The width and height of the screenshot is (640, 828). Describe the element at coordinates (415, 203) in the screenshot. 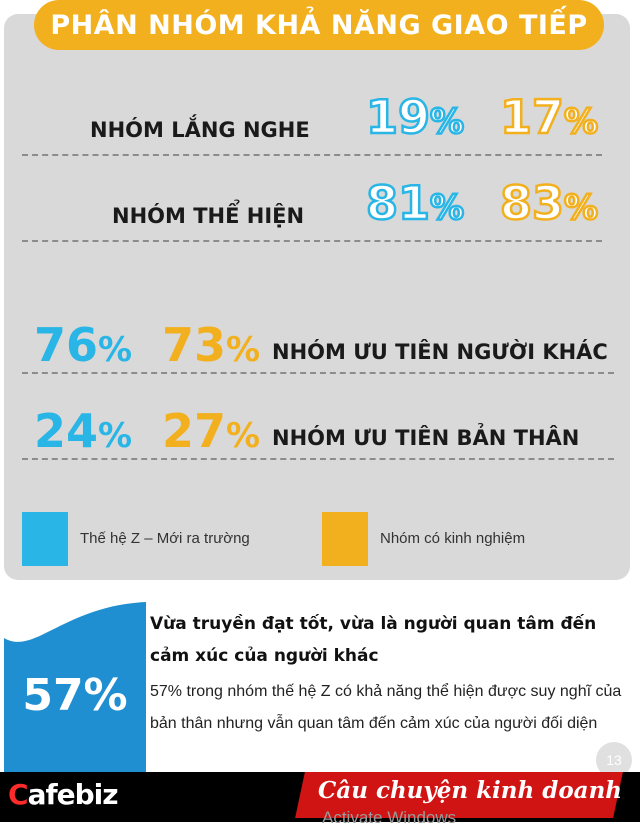

I see `genz-percent-express: 81%` at that location.